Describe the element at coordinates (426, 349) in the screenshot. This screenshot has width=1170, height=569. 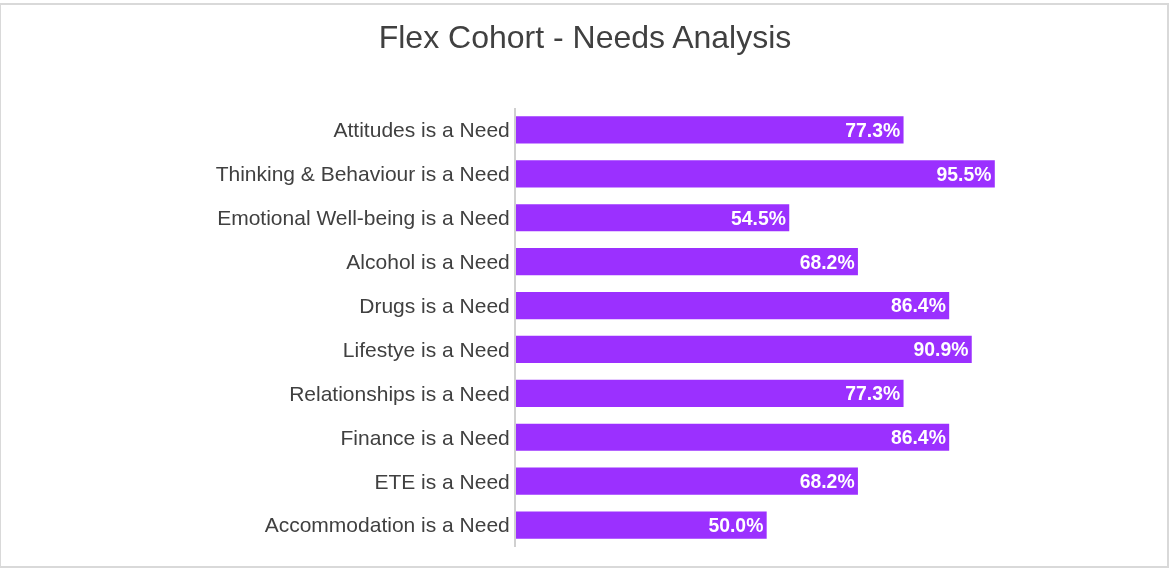
I see `y-tick-label: Lifestye is a Need` at that location.